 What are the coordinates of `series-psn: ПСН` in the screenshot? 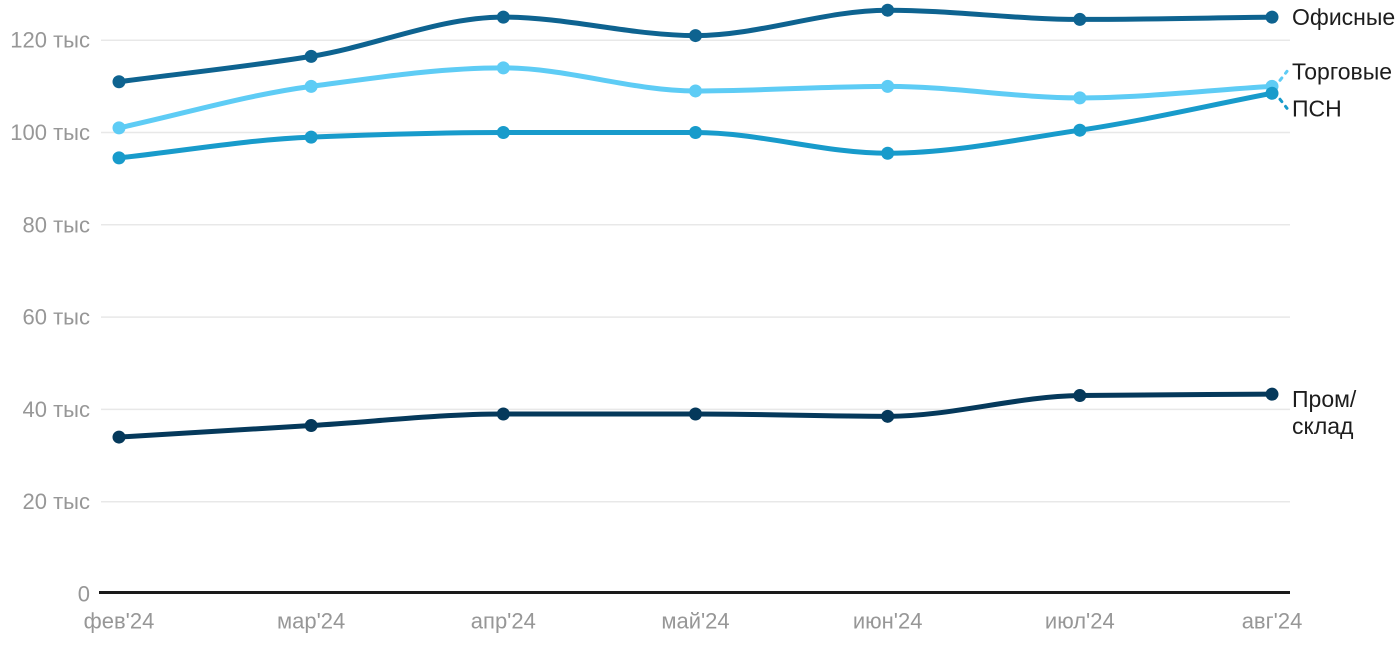 It's located at (727, 125).